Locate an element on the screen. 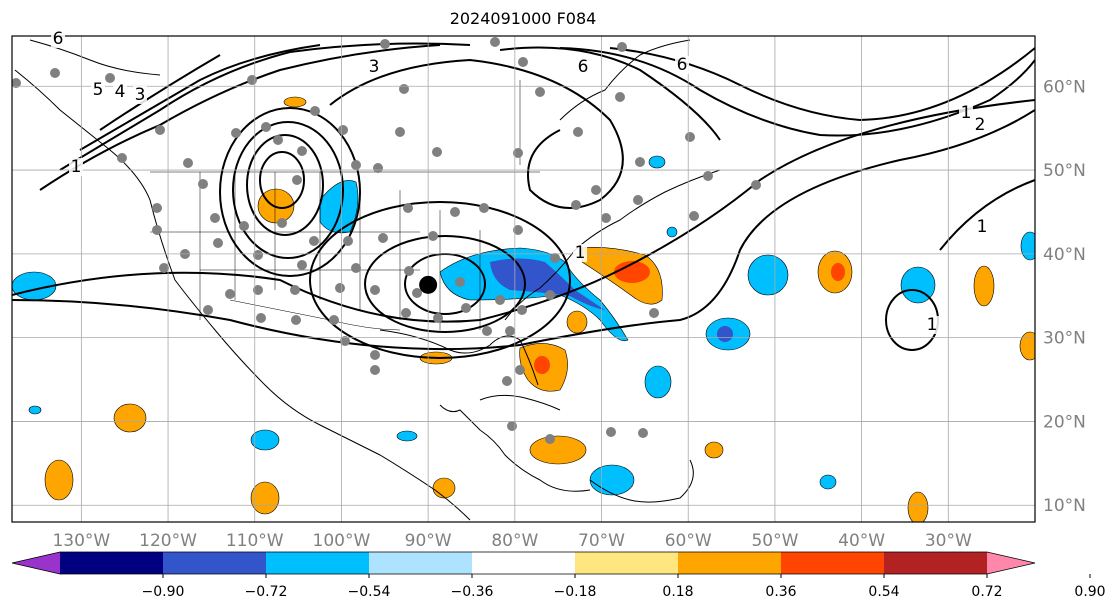 The image size is (1105, 615). political-borders is located at coordinates (345, 205).